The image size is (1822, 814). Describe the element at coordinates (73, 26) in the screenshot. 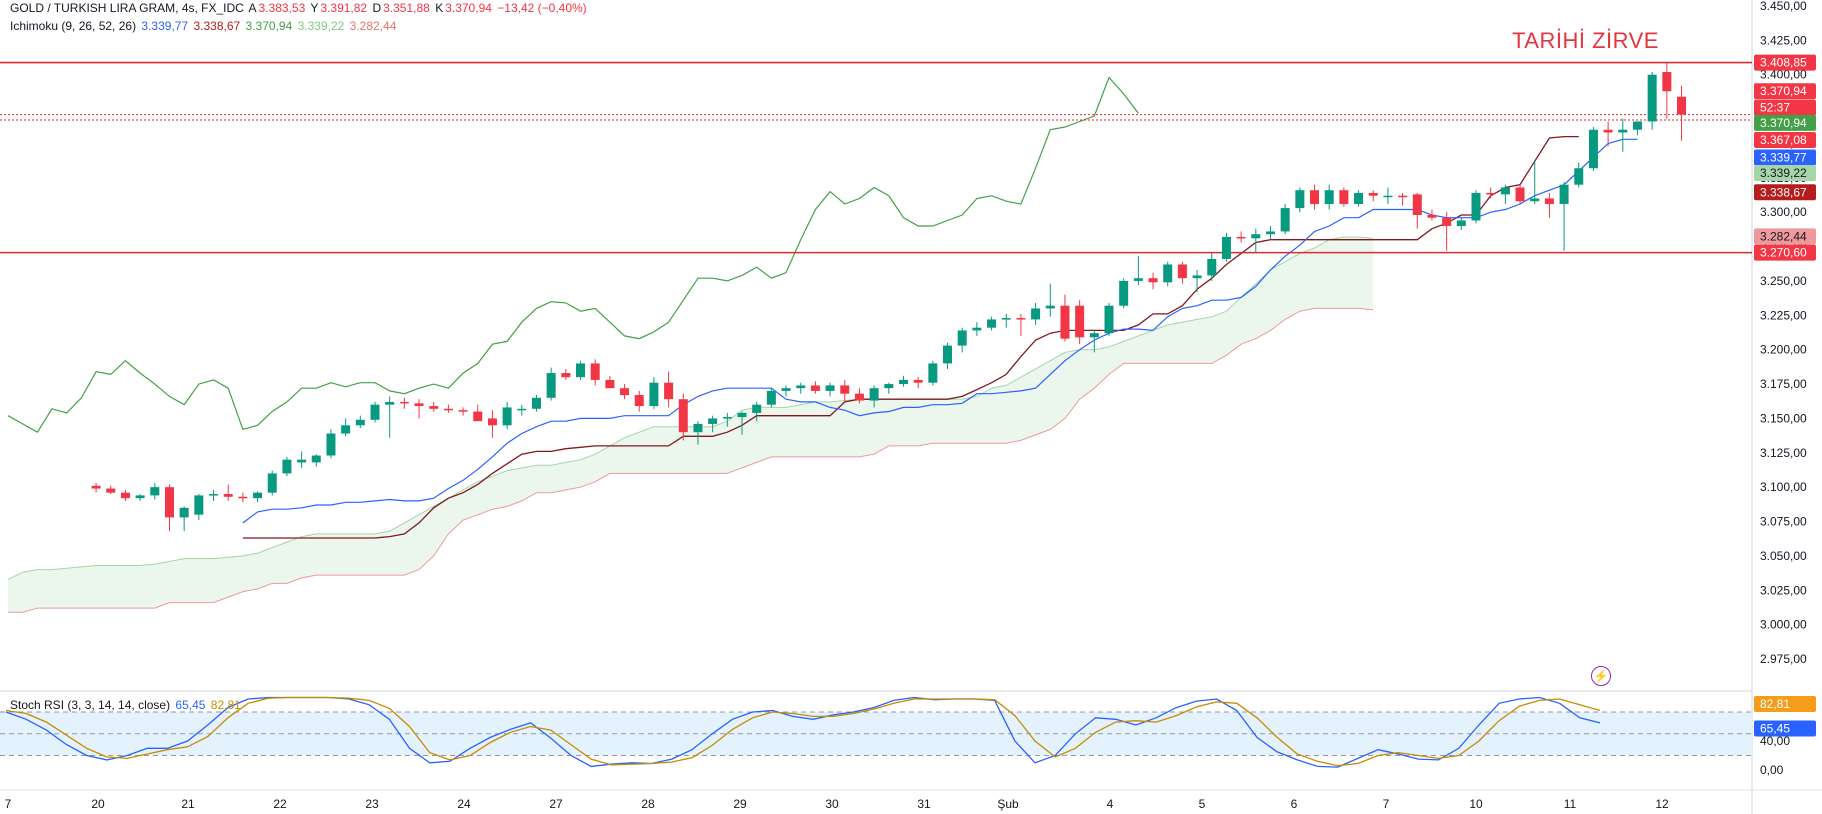

I see `ichimoku-name: Ichimoku (9, 26, 52, 26)` at that location.